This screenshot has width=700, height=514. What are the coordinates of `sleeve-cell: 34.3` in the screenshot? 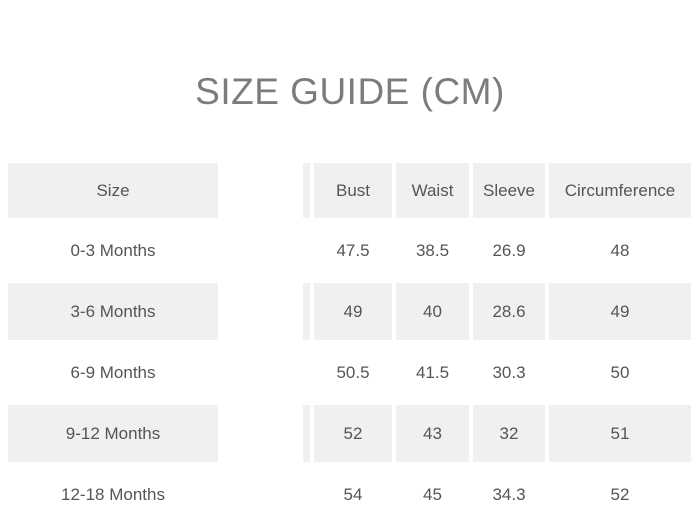 It's located at (509, 494).